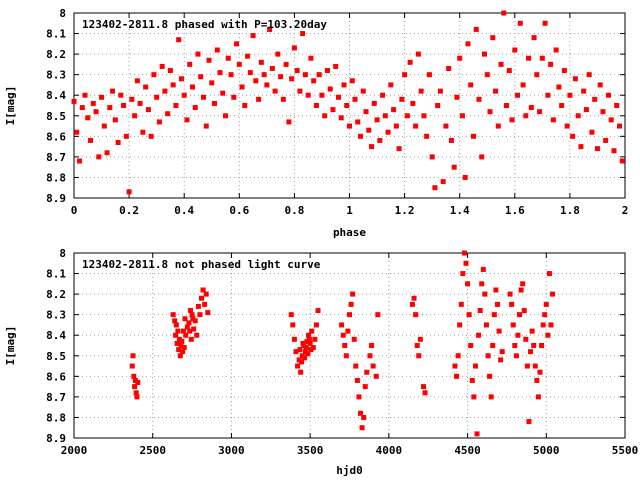 Image resolution: width=640 pixels, height=480 pixels. I want to click on panel2-y-tick-label: 8.3, so click(56, 315).